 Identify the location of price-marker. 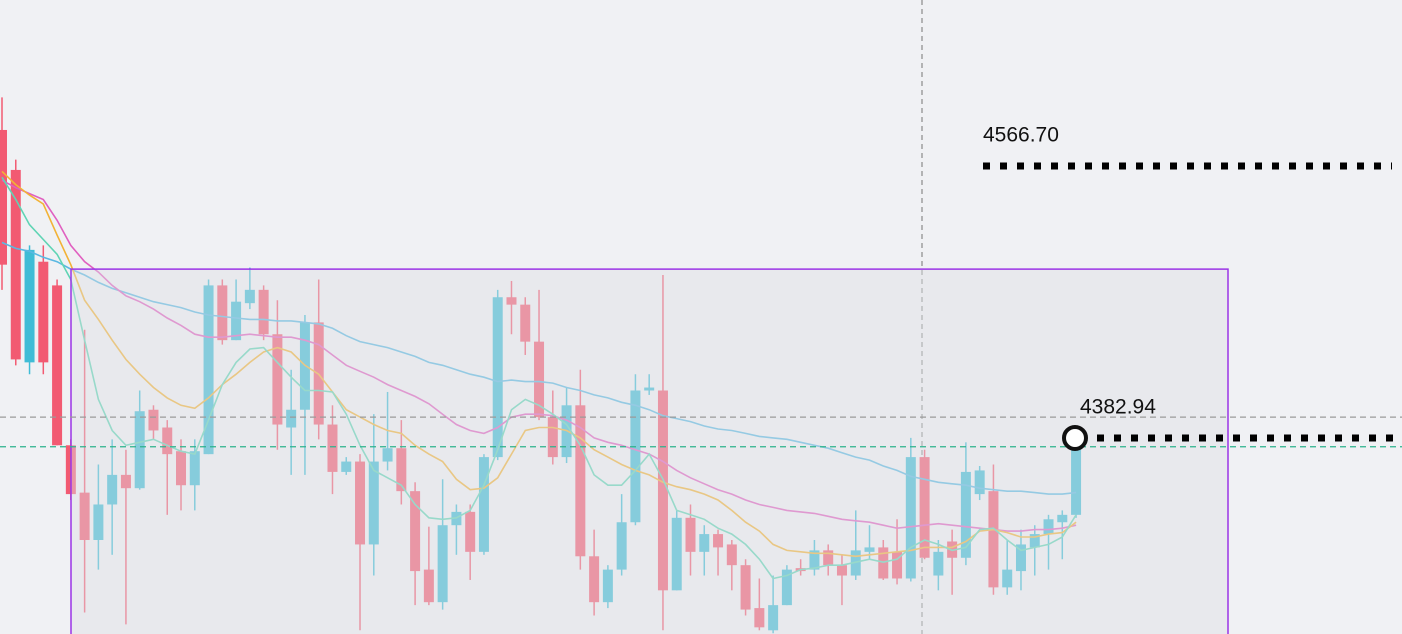
(1075, 437).